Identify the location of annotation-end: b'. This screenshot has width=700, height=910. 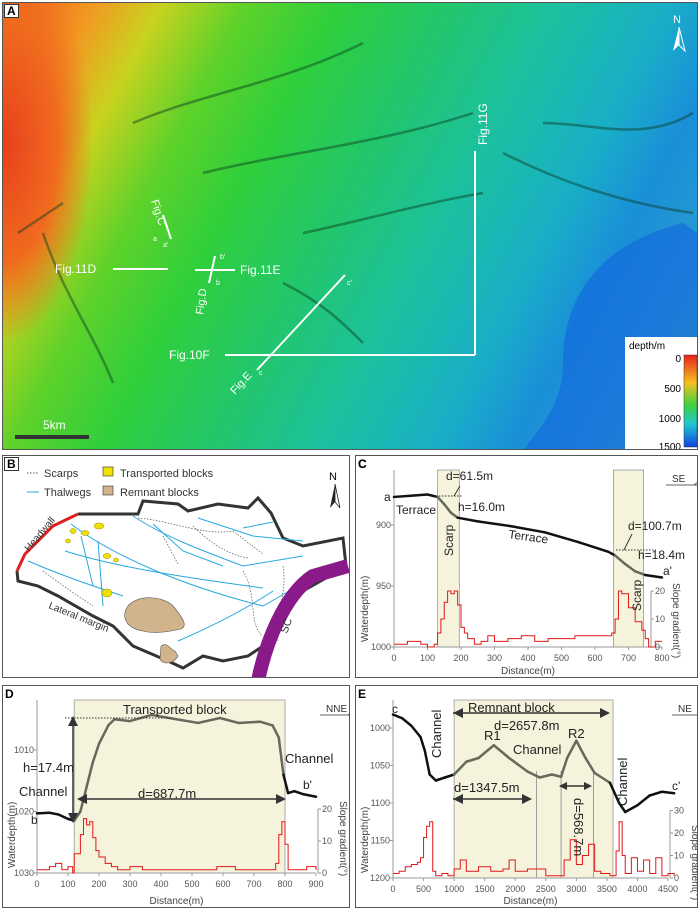
(307, 785).